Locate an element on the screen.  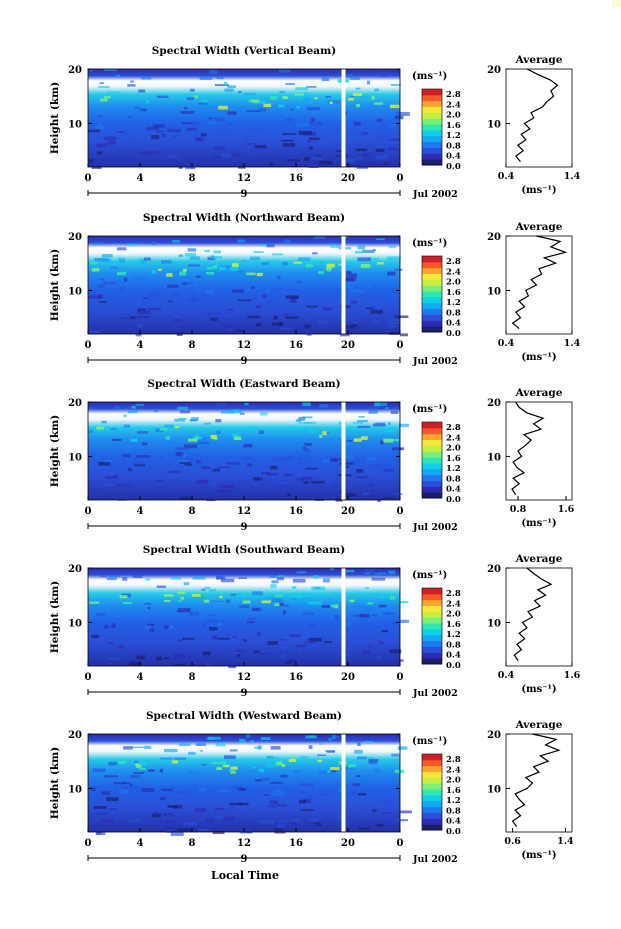
panel-title: Spectral Width (Southward Beam) is located at coordinates (244, 550).